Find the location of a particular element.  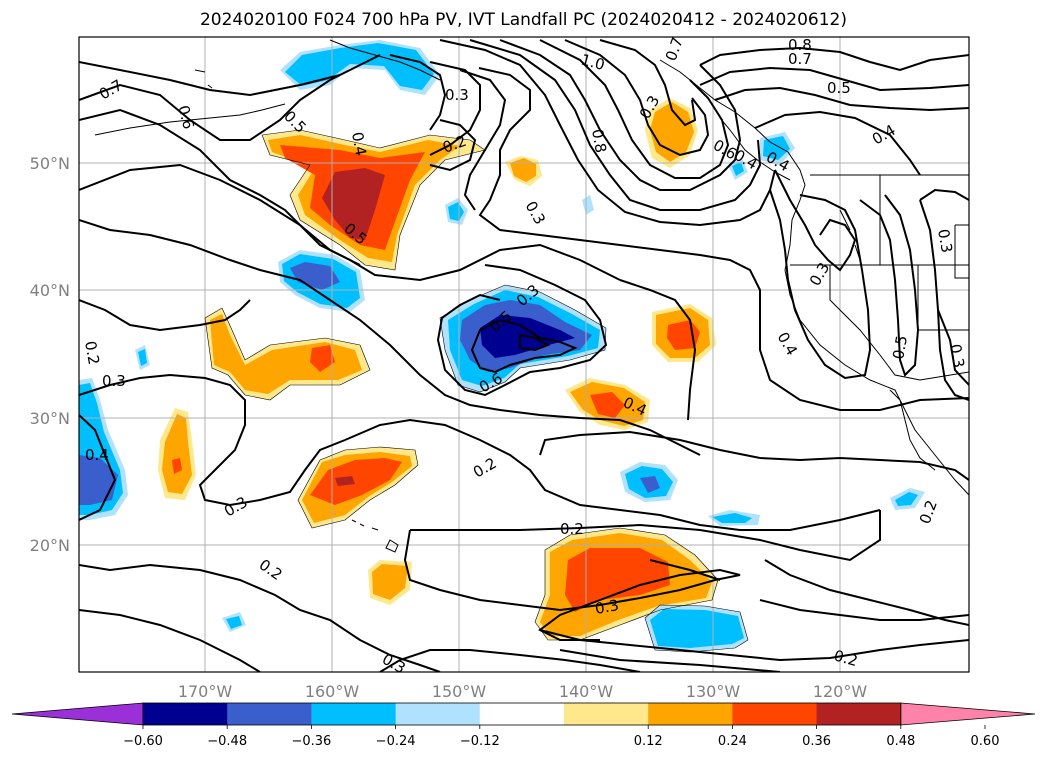

anomaly-fill-subtropical-positive is located at coordinates (508, 543).